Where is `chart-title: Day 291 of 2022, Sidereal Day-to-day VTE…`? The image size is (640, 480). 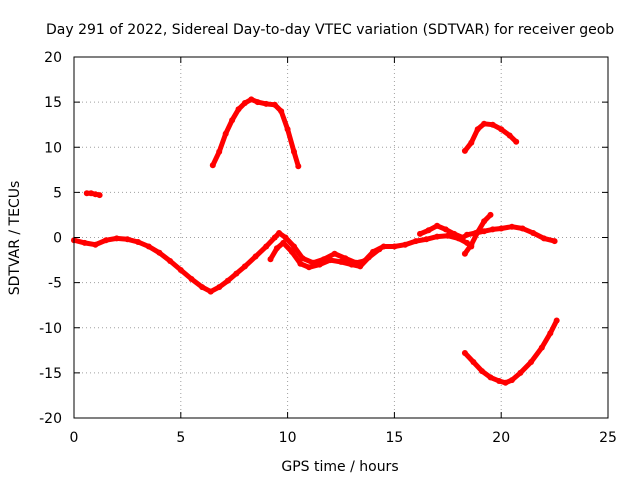 chart-title: Day 291 of 2022, Sidereal Day-to-day VTE… is located at coordinates (330, 30).